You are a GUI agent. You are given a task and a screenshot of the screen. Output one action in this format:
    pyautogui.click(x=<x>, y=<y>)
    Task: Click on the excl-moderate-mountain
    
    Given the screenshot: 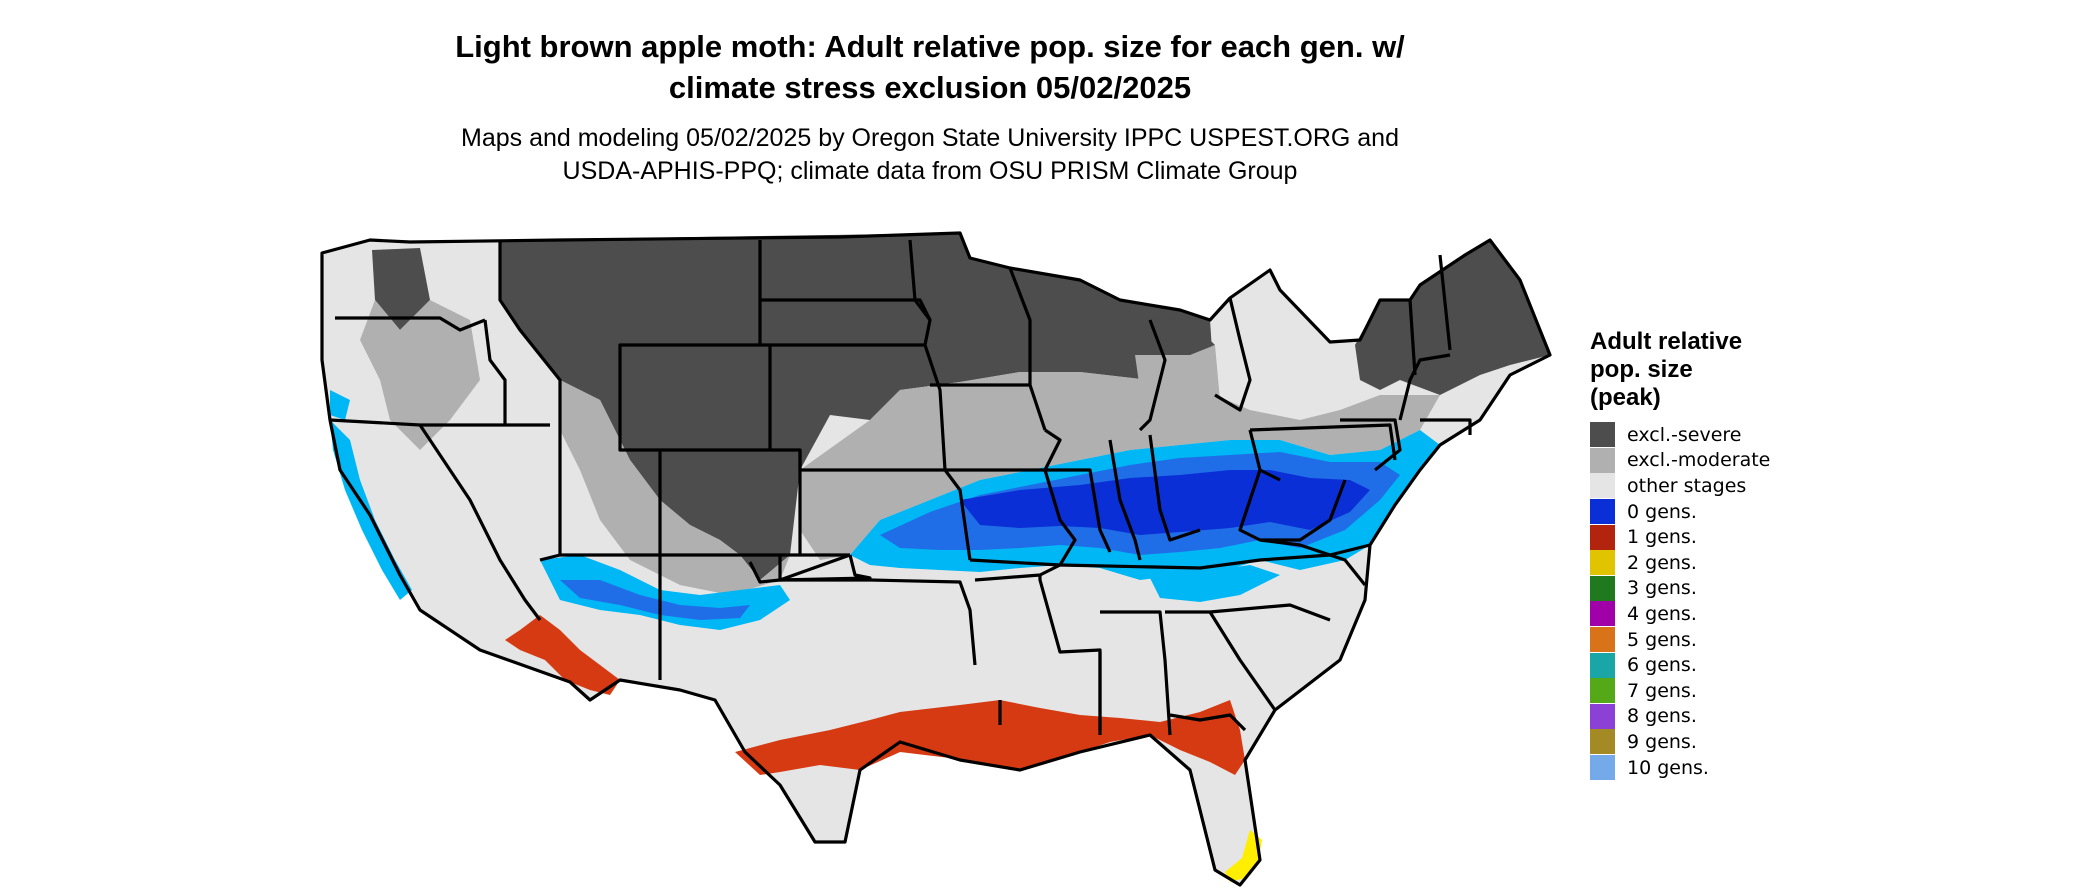 What is the action you would take?
    pyautogui.click(x=675, y=487)
    